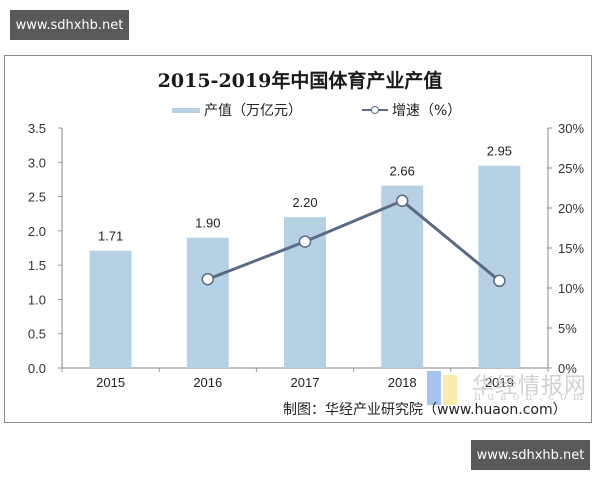 This screenshot has width=600, height=480. Describe the element at coordinates (499, 266) in the screenshot. I see `bar-2019` at that location.